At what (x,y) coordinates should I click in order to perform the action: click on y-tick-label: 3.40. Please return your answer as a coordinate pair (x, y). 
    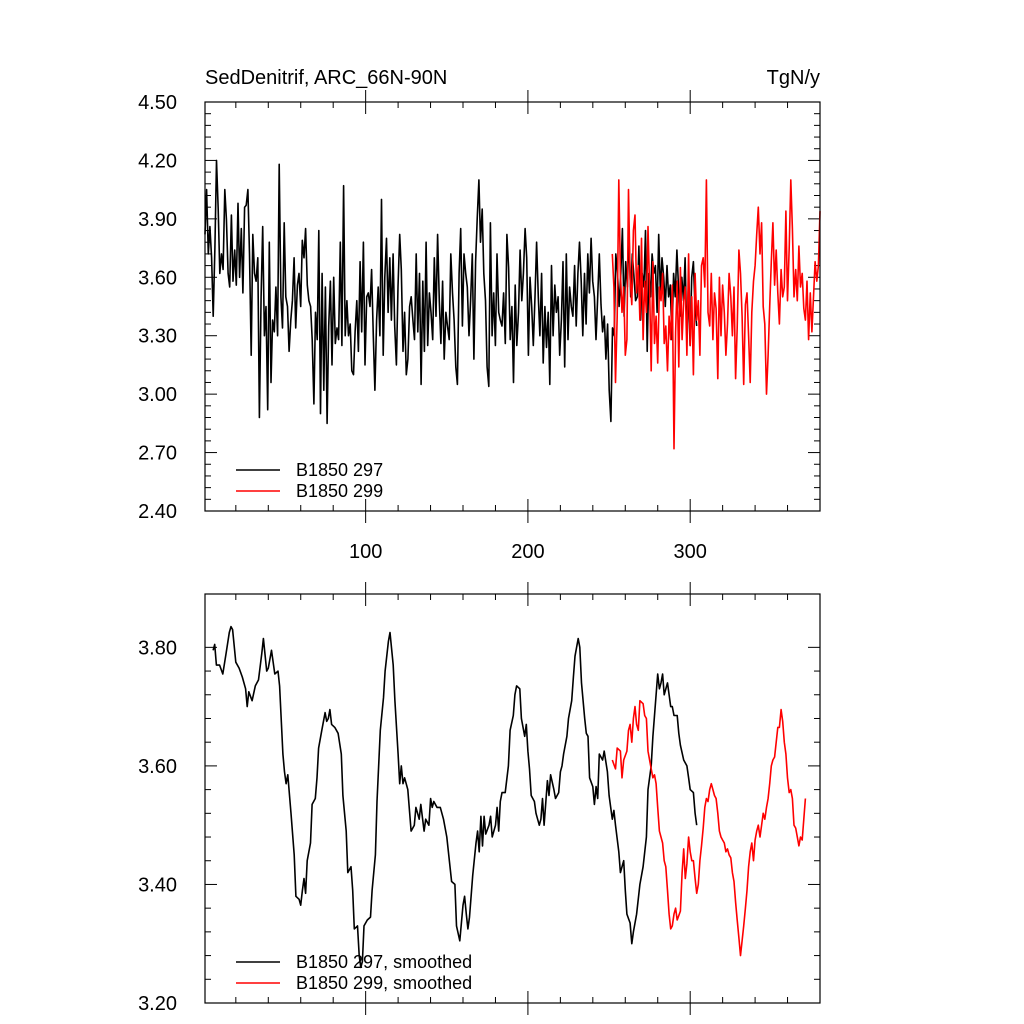
    Looking at the image, I should click on (157, 885).